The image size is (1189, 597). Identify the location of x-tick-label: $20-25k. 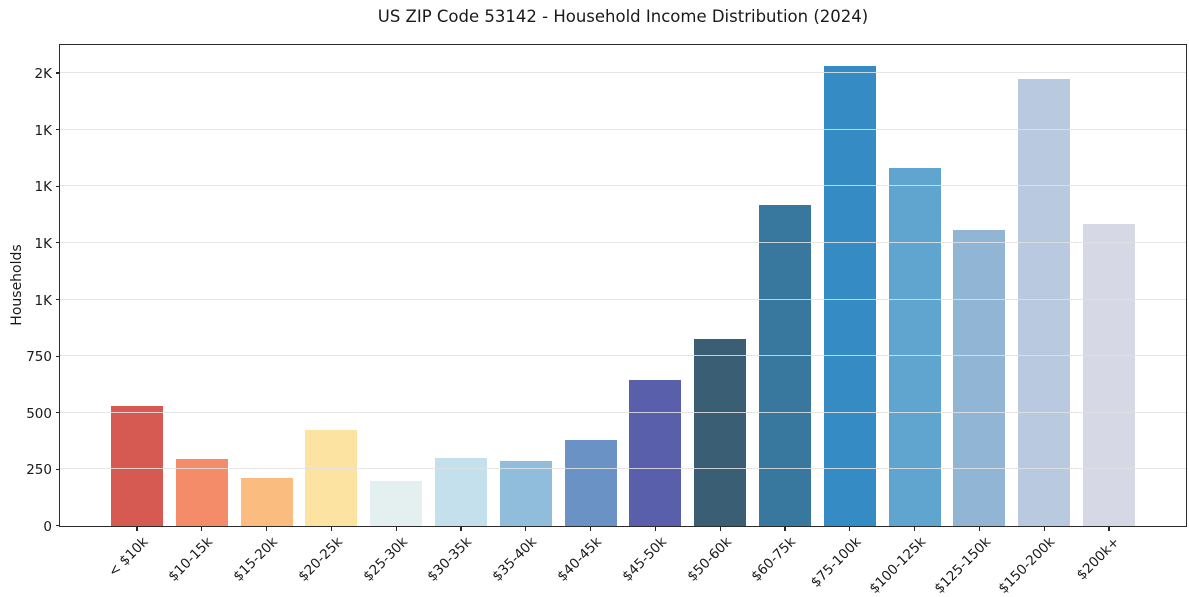
(320, 559).